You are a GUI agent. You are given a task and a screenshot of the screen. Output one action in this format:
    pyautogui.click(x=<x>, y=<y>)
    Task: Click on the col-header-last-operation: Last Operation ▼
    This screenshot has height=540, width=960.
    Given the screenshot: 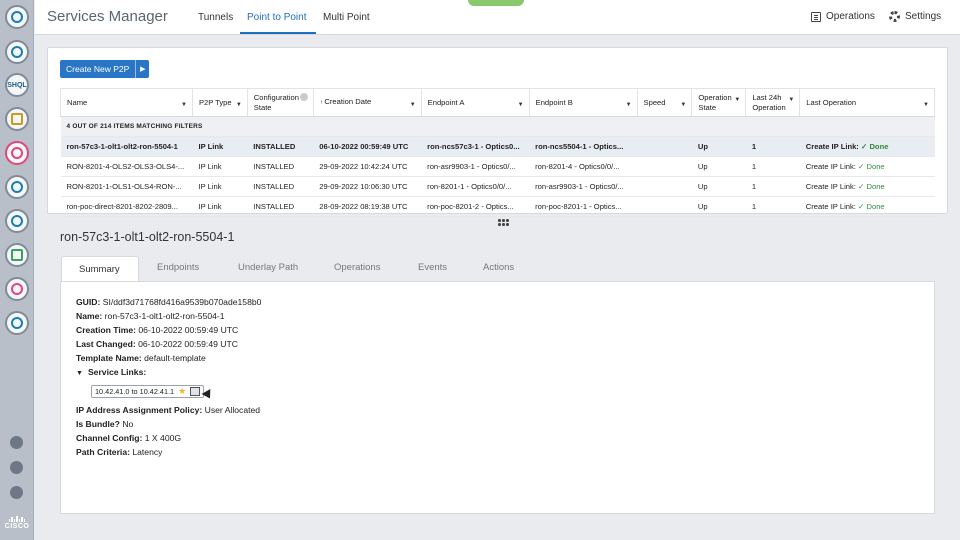 What is the action you would take?
    pyautogui.click(x=867, y=102)
    